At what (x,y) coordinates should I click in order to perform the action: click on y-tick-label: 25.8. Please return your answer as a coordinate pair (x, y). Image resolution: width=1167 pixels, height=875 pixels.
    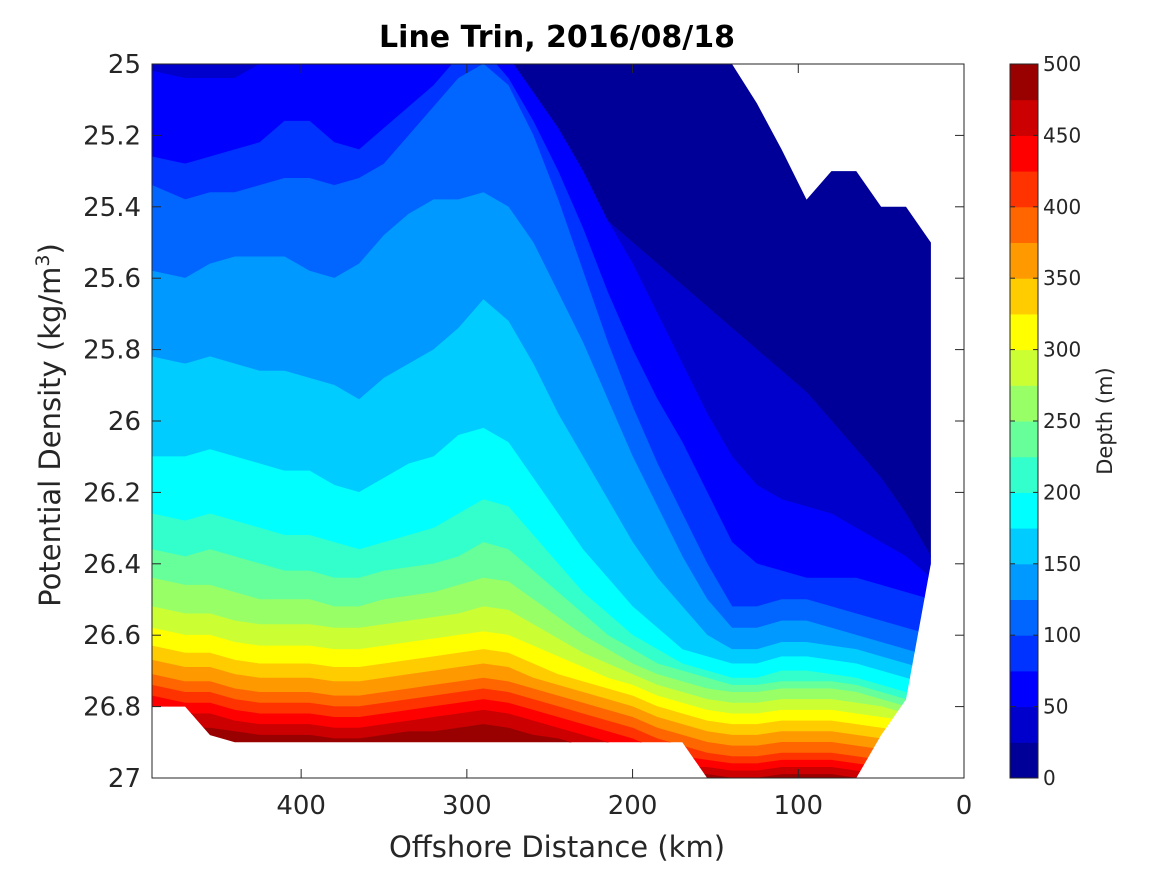
    Looking at the image, I should click on (112, 351).